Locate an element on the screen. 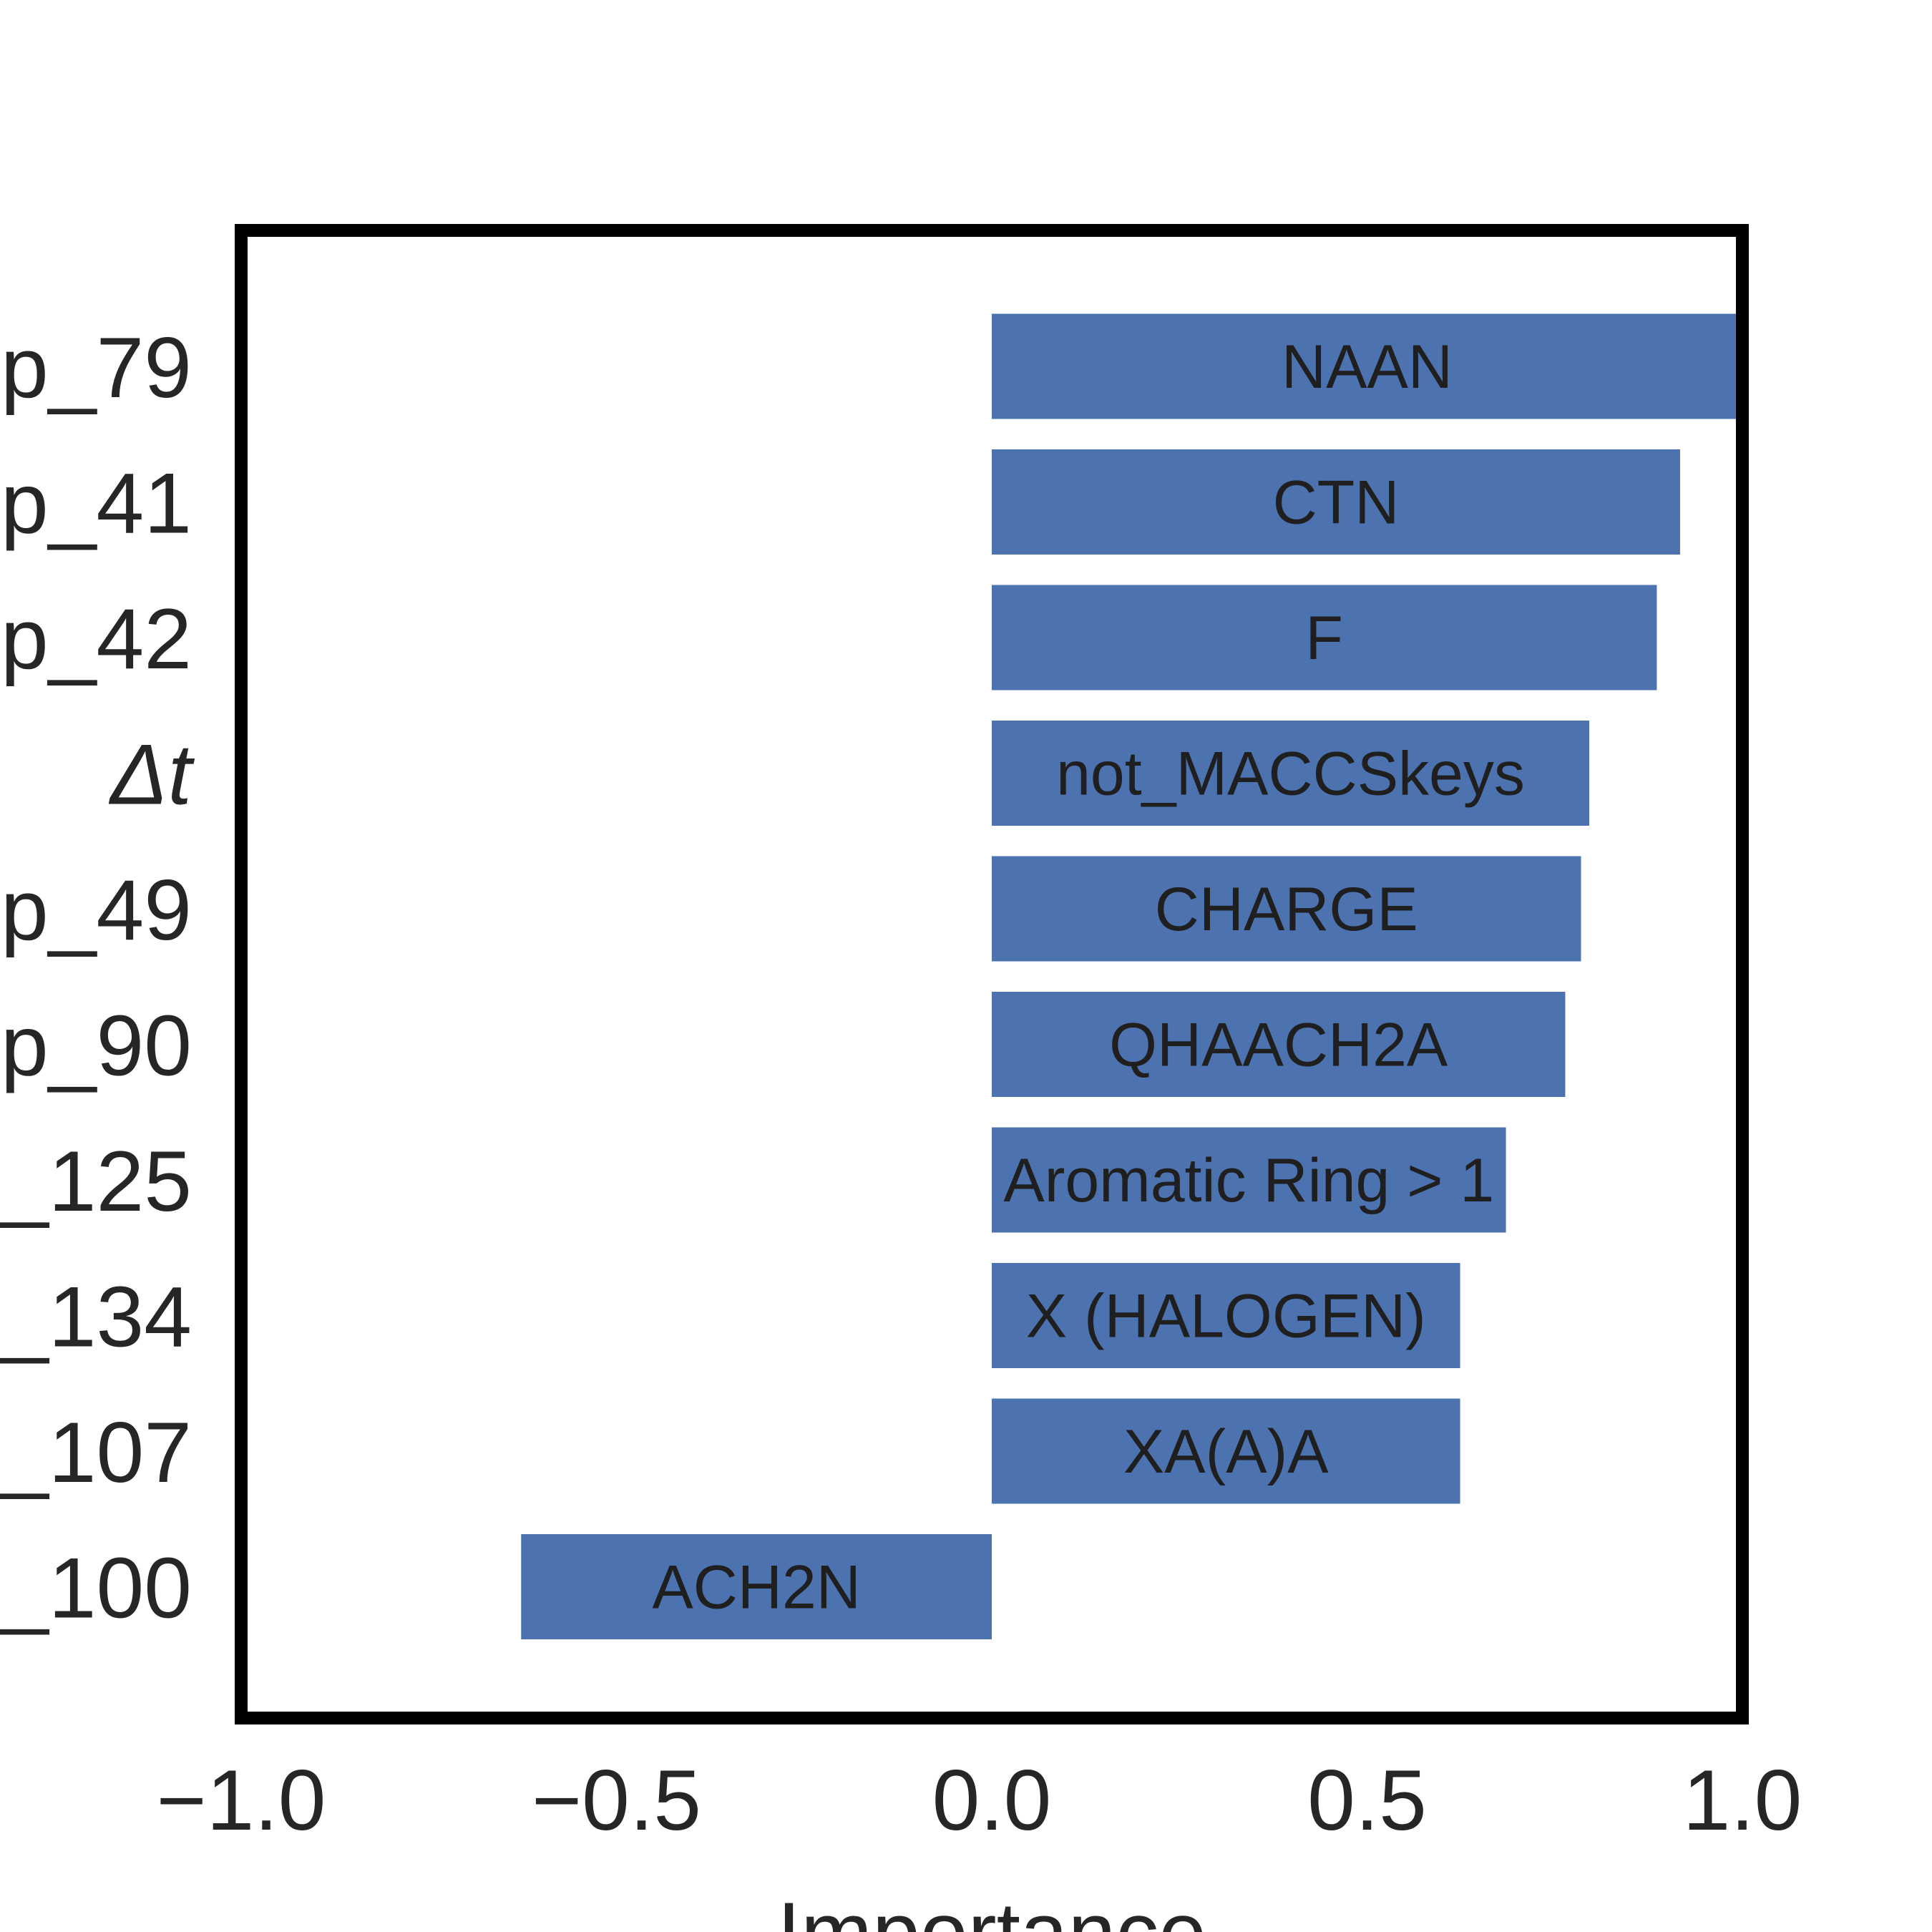 The height and width of the screenshot is (1932, 1932). bar-label: CHARGE is located at coordinates (1286, 909).